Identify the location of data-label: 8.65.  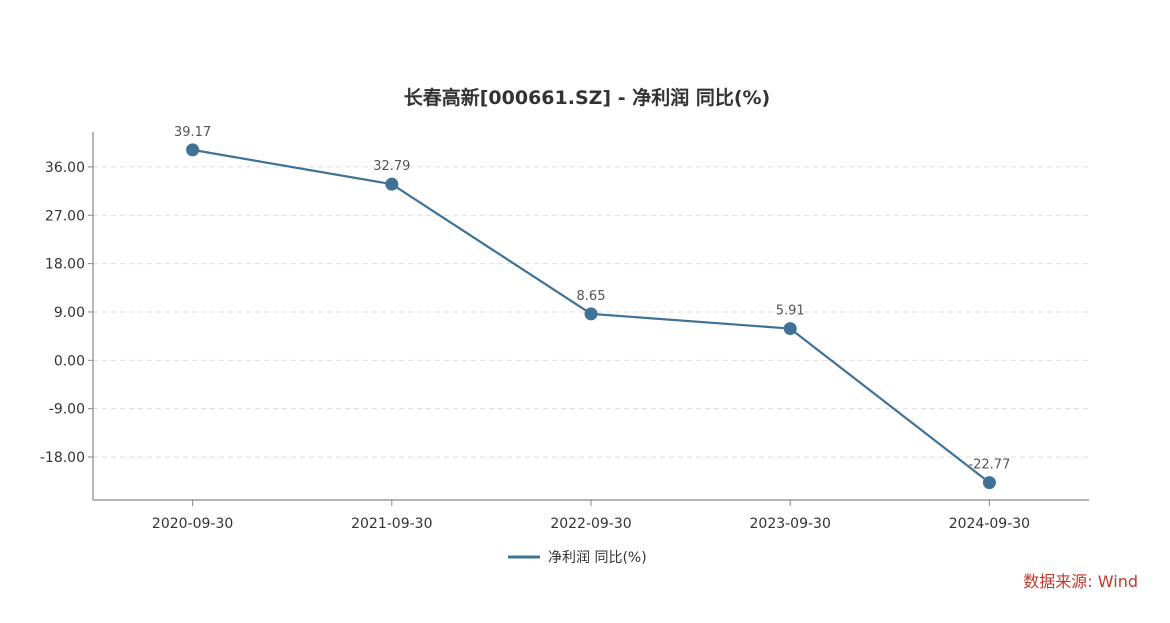
(591, 296).